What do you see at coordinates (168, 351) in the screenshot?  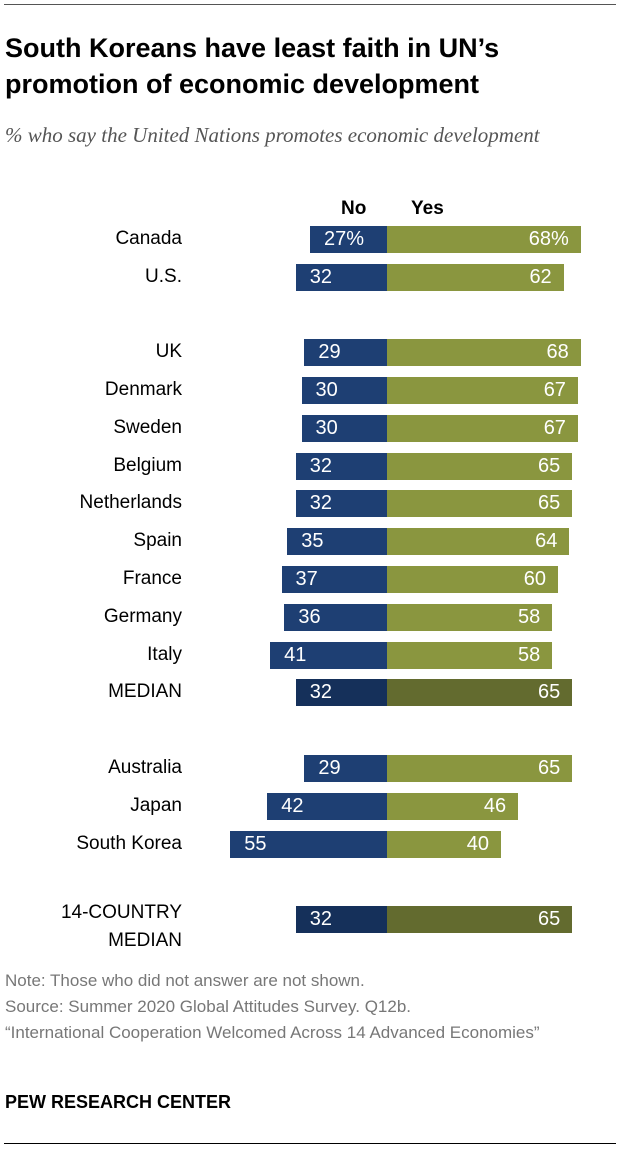 I see `row-label: UK` at bounding box center [168, 351].